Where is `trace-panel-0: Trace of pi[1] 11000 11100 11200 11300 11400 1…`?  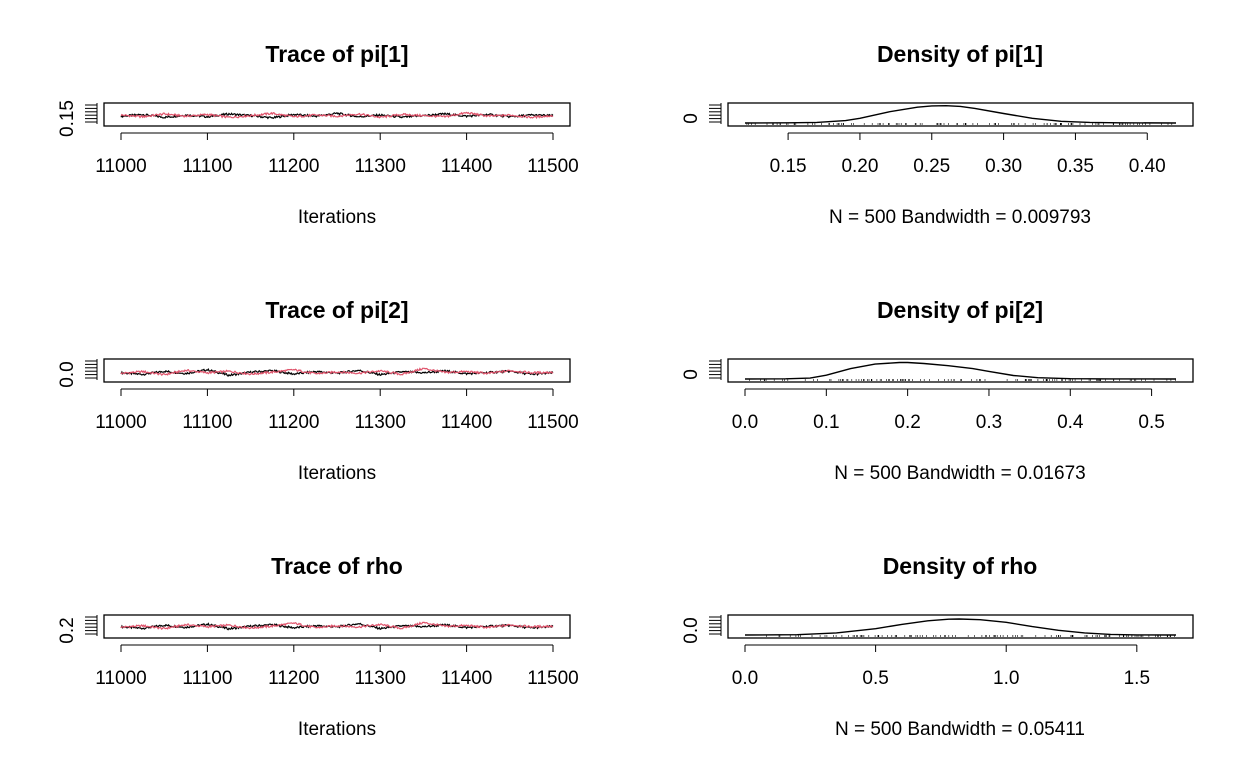 trace-panel-0: Trace of pi[1] 11000 11100 11200 11300 11400 1… is located at coordinates (318, 134).